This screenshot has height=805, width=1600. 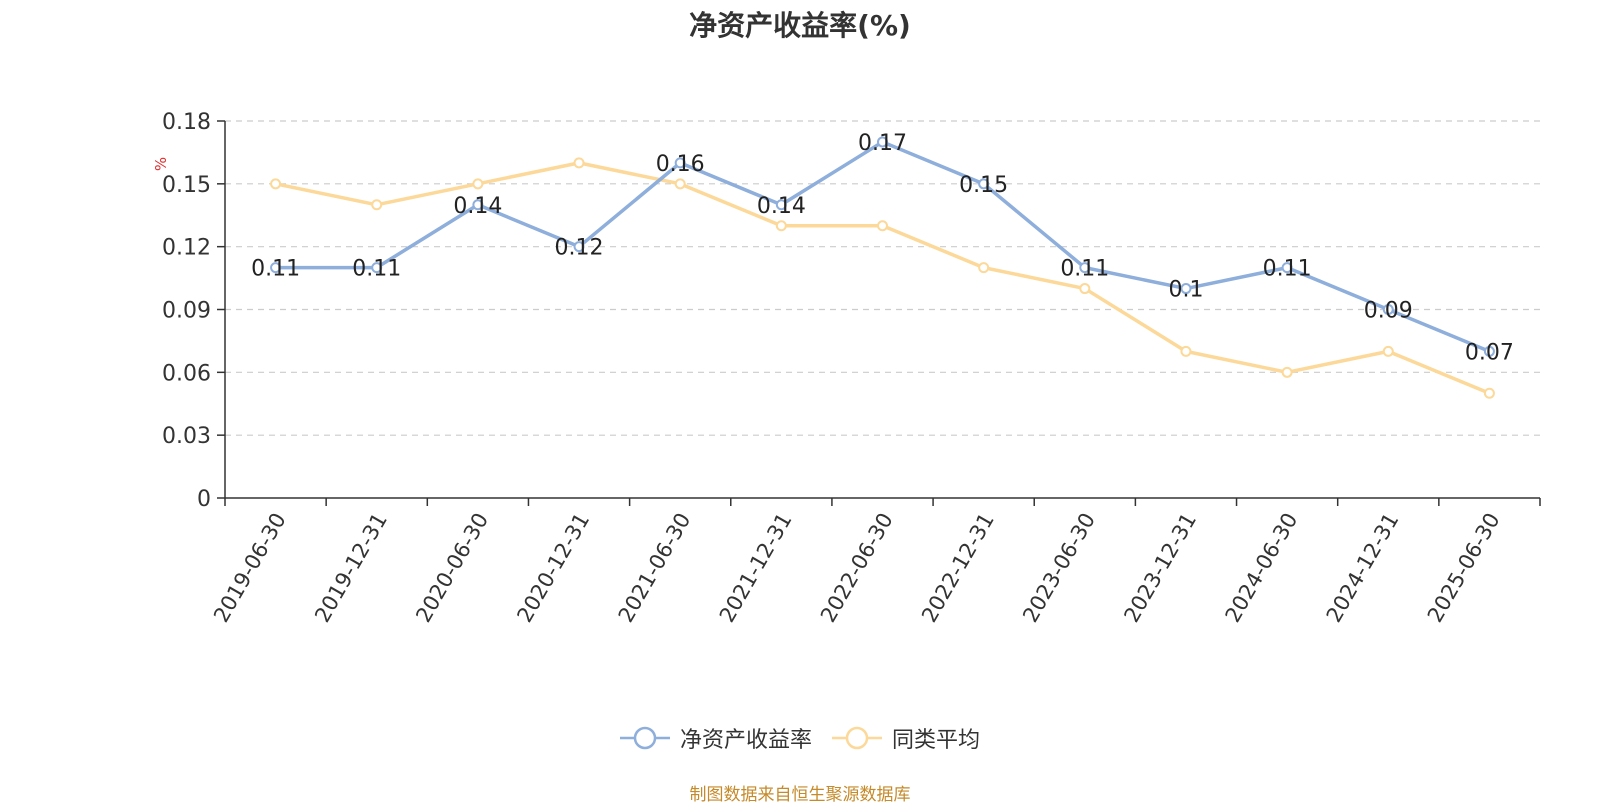 I want to click on data-label: 0.16, so click(x=680, y=164).